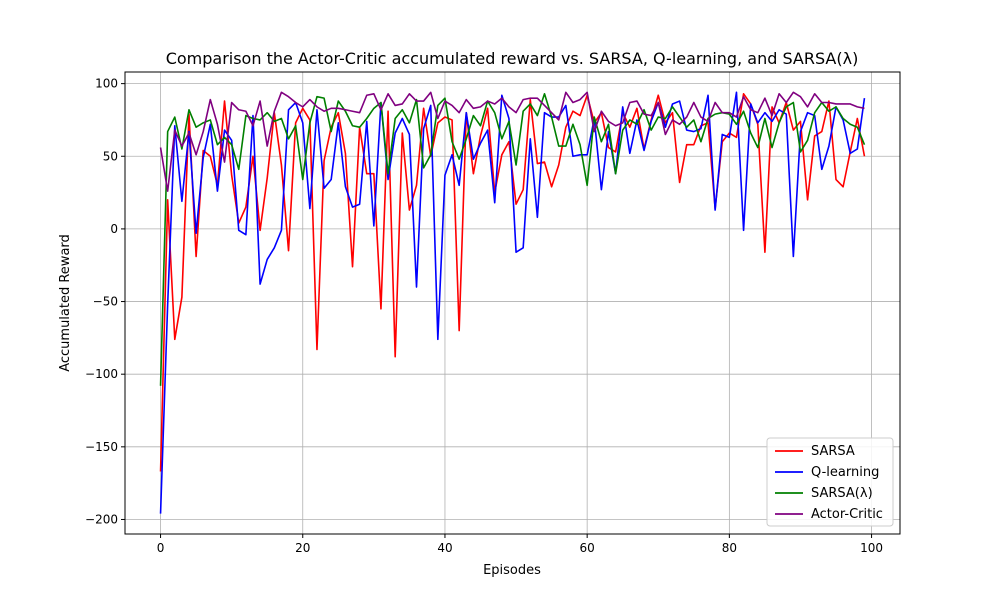  Describe the element at coordinates (444, 548) in the screenshot. I see `x-tick-label: 40` at that location.